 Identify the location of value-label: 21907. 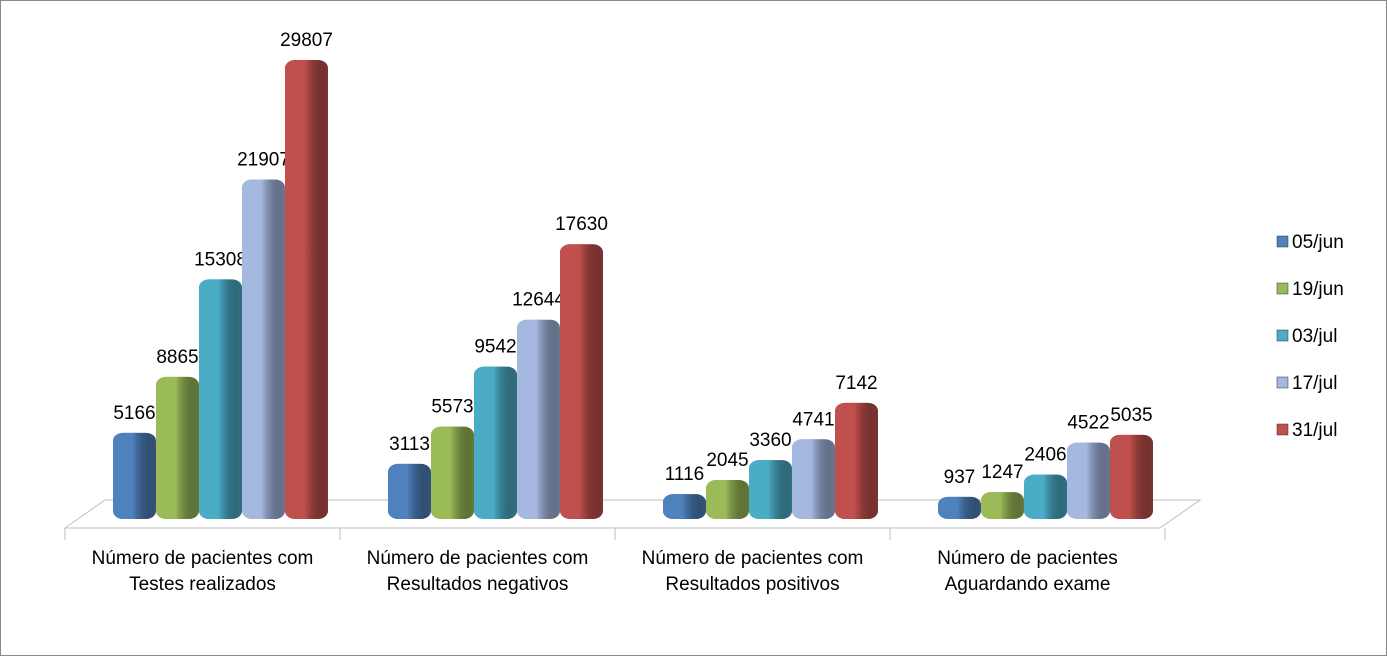
(263, 160).